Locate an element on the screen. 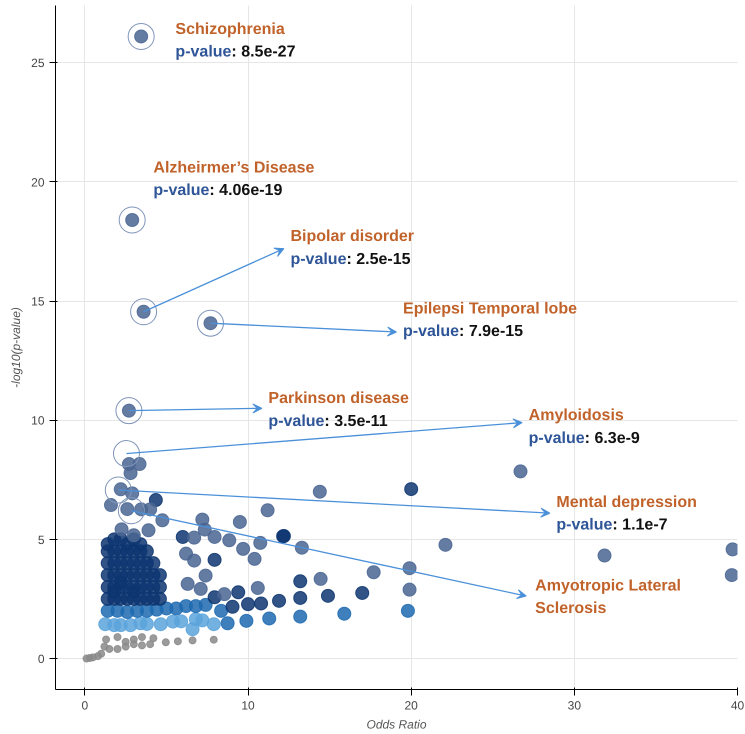 Image resolution: width=745 pixels, height=734 pixels. x-tick-label: 0 is located at coordinates (85, 705).